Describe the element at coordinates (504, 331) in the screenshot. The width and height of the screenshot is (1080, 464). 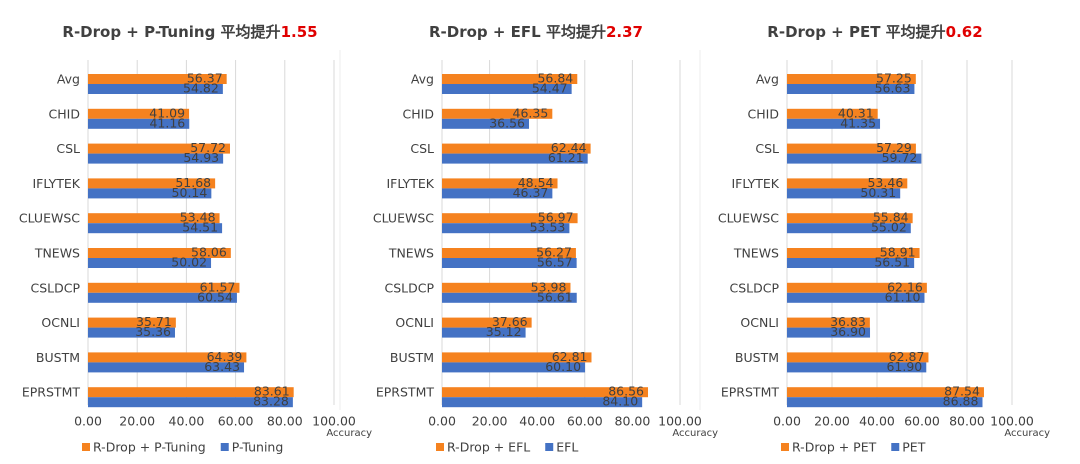
I see `value-label: 35.12` at that location.